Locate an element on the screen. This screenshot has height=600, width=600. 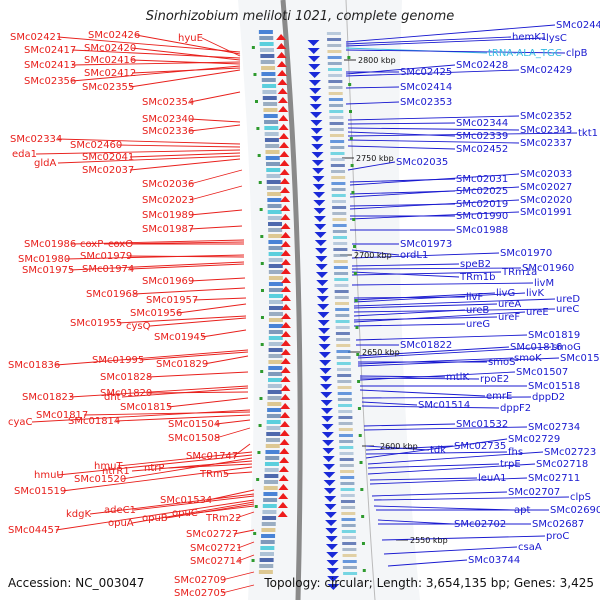
gene-label-smc01534: SMc01534 is located at coordinates (186, 500).